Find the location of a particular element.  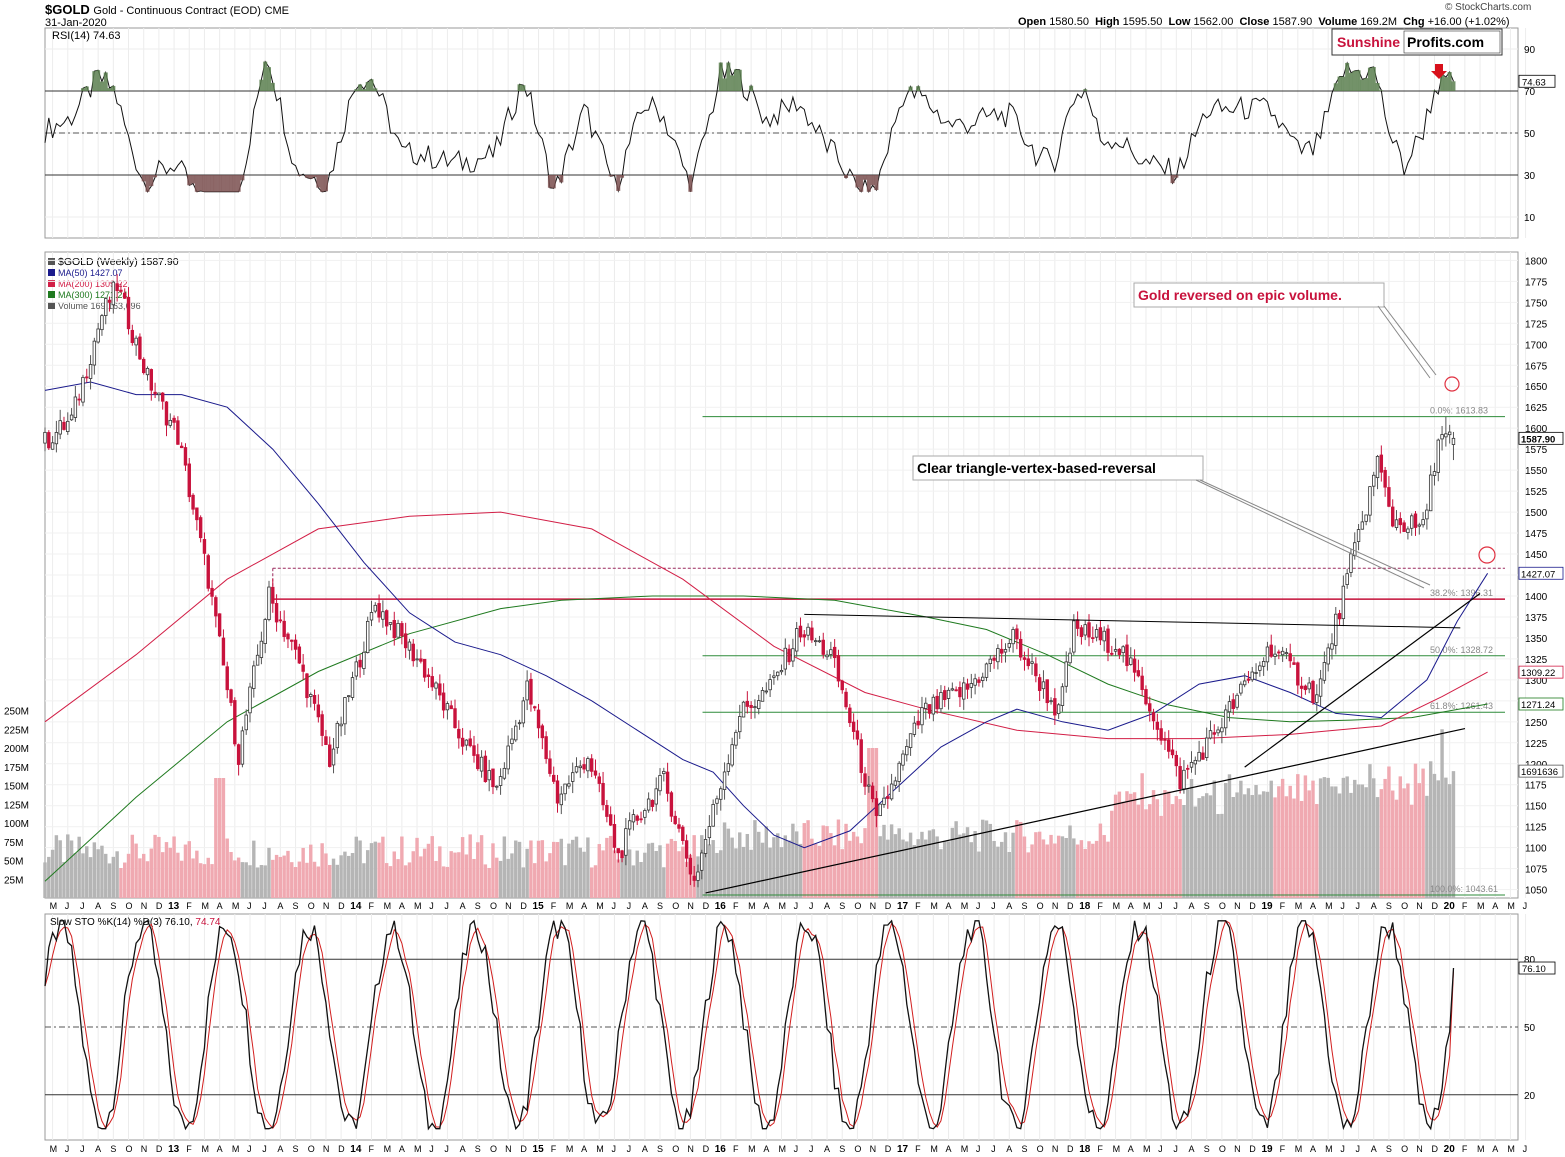

price-tick-label: 1550 is located at coordinates (1536, 471).